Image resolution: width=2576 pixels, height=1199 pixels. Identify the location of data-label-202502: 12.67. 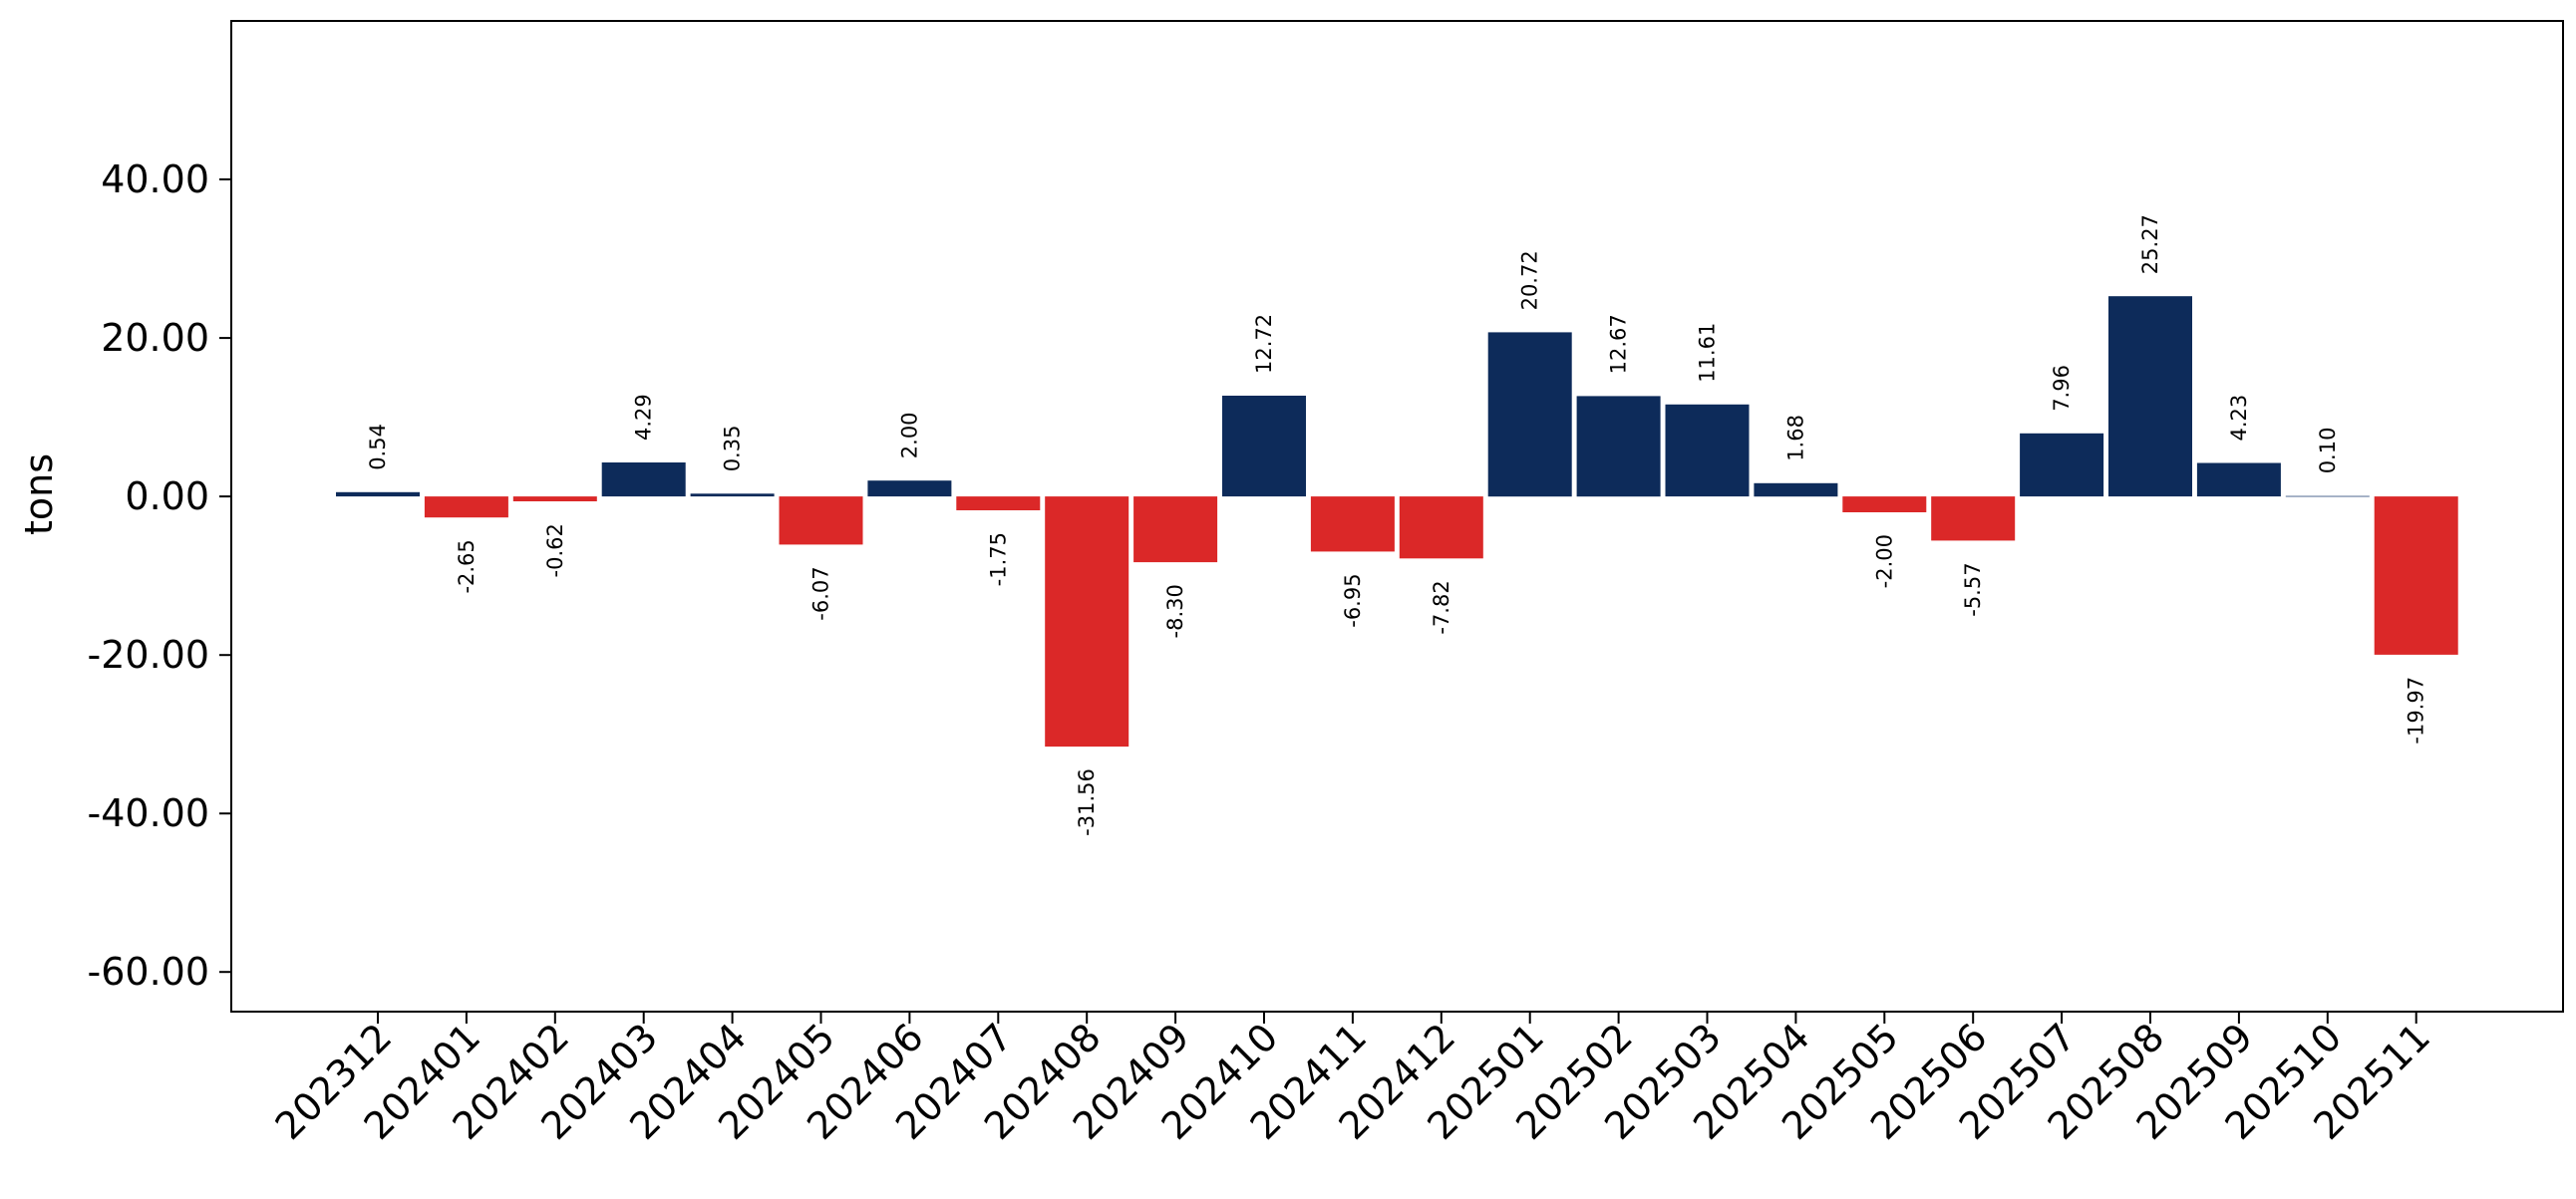
(1619, 344).